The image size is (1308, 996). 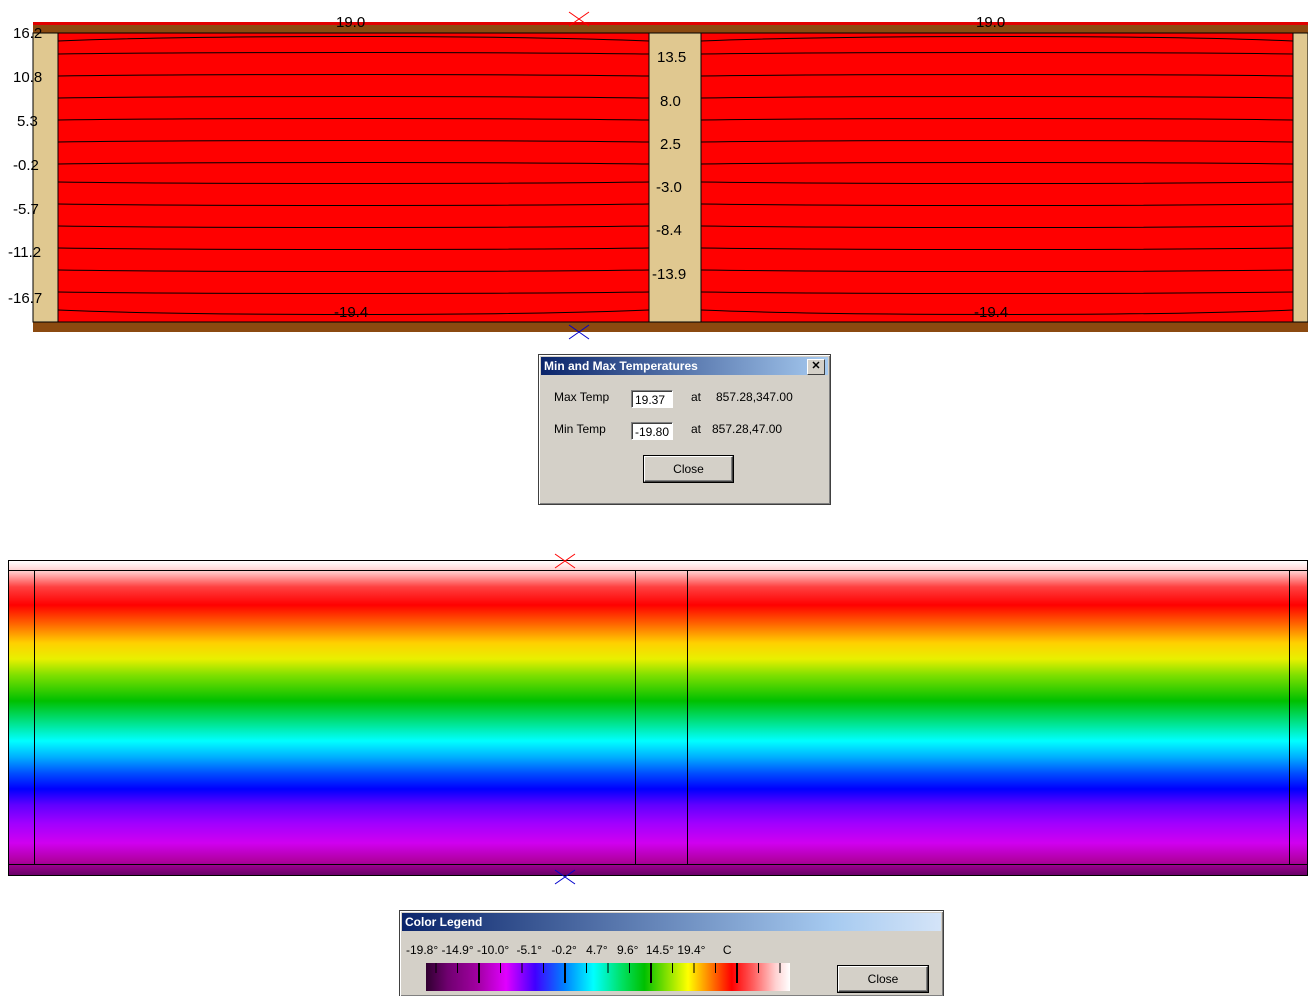 What do you see at coordinates (27, 121) in the screenshot?
I see `left-label: 5.3` at bounding box center [27, 121].